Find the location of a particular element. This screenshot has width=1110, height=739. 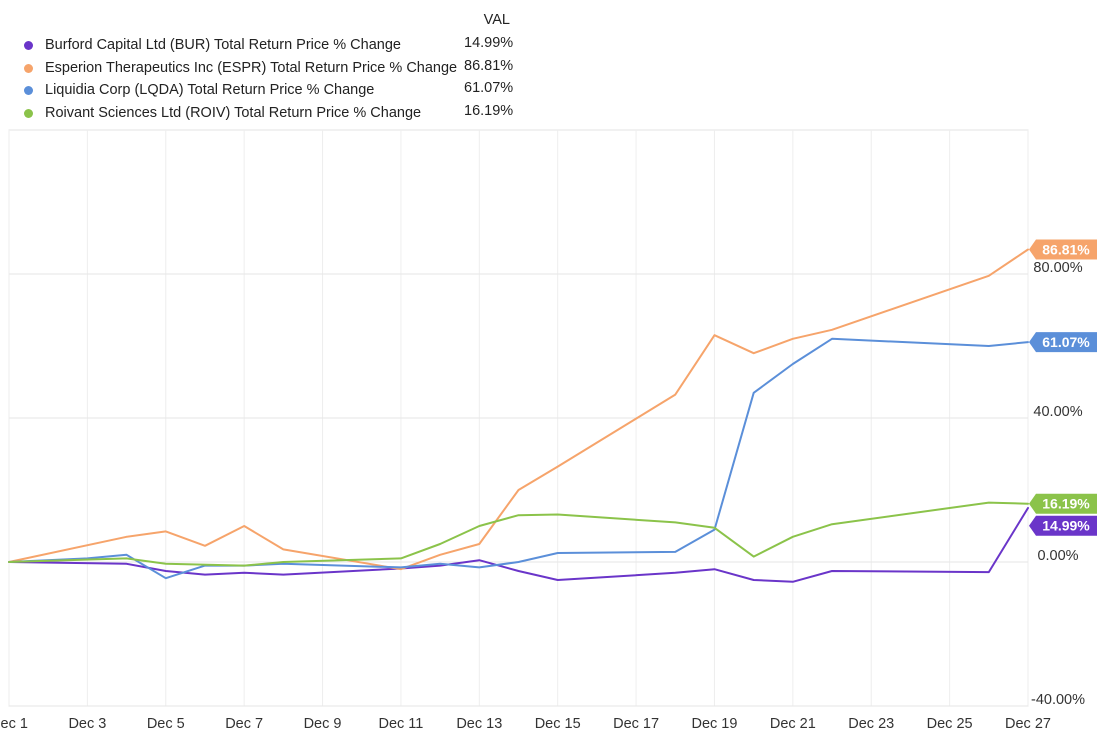

x-tick-label: Dec 25 is located at coordinates (950, 724).